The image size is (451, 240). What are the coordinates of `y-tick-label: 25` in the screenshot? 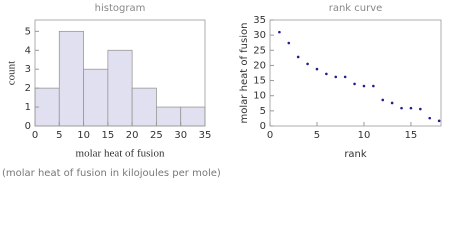 It's located at (259, 50).